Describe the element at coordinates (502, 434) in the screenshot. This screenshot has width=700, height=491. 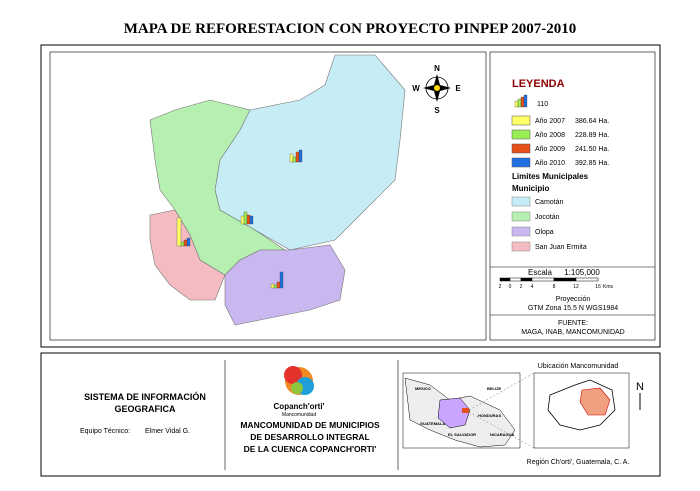
I see `country-label: NICARAGUA` at that location.